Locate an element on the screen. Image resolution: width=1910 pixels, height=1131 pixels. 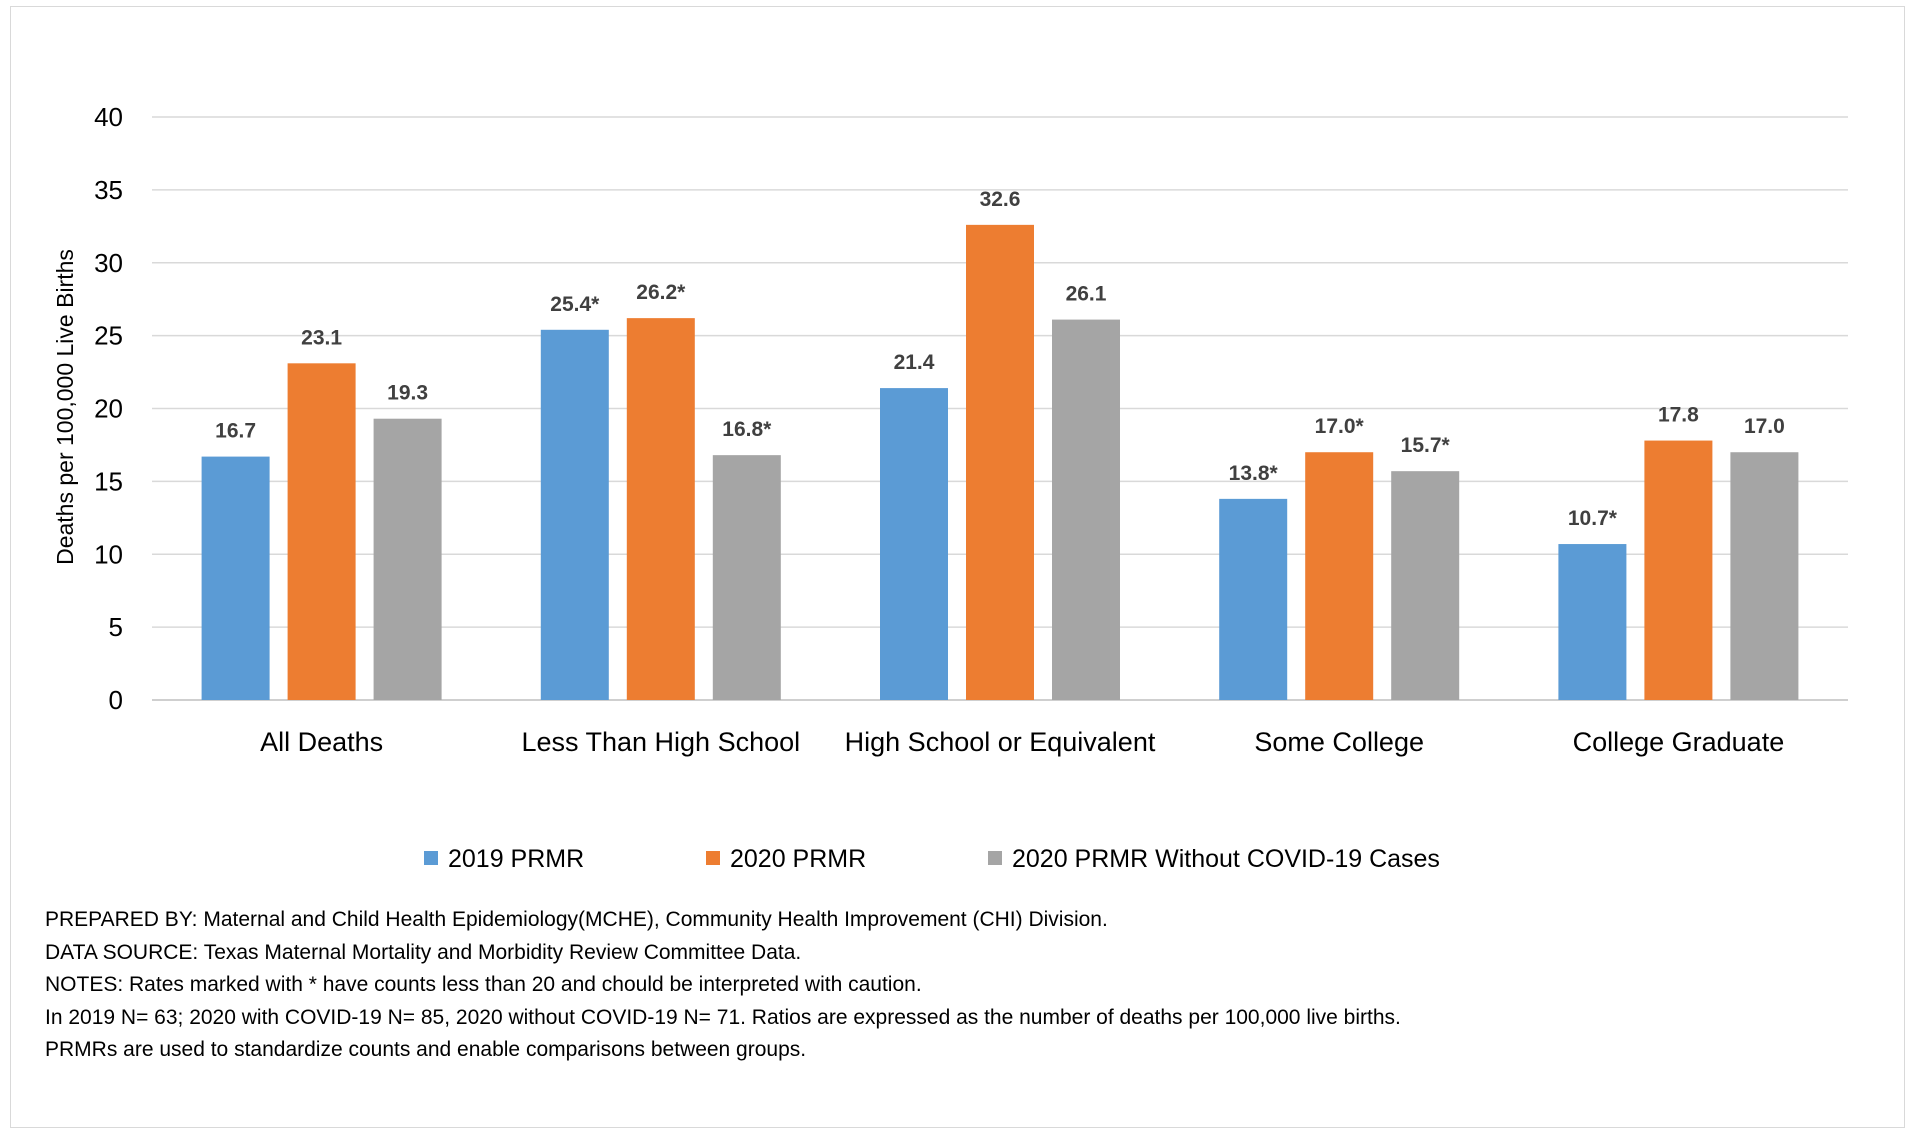
y-tick-label: 30 is located at coordinates (108, 263).